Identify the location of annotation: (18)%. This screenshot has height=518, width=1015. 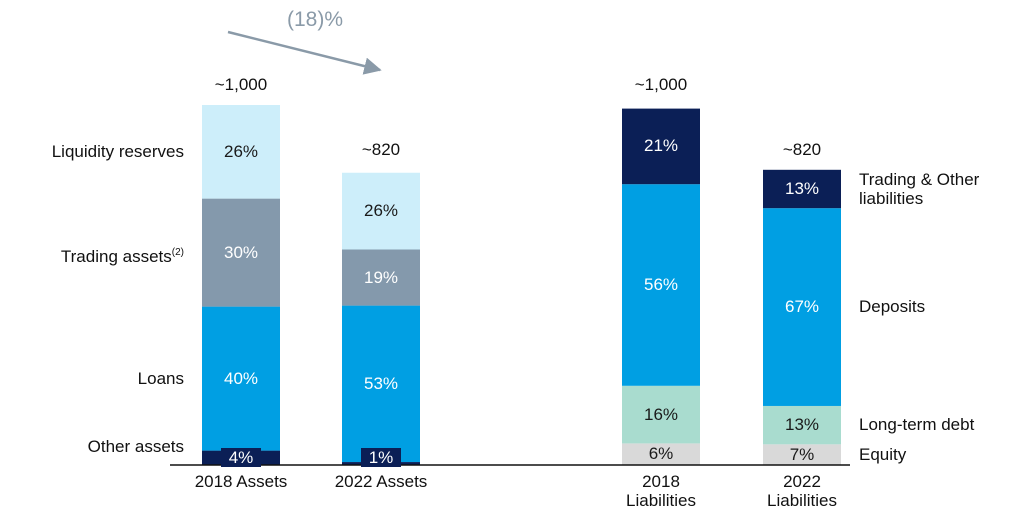
(315, 19).